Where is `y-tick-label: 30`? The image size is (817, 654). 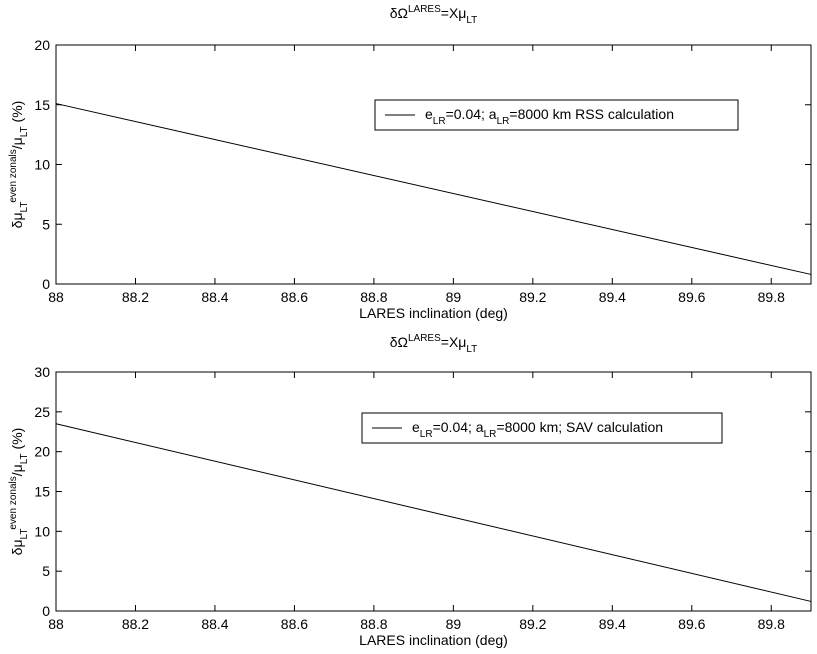 y-tick-label: 30 is located at coordinates (42, 372).